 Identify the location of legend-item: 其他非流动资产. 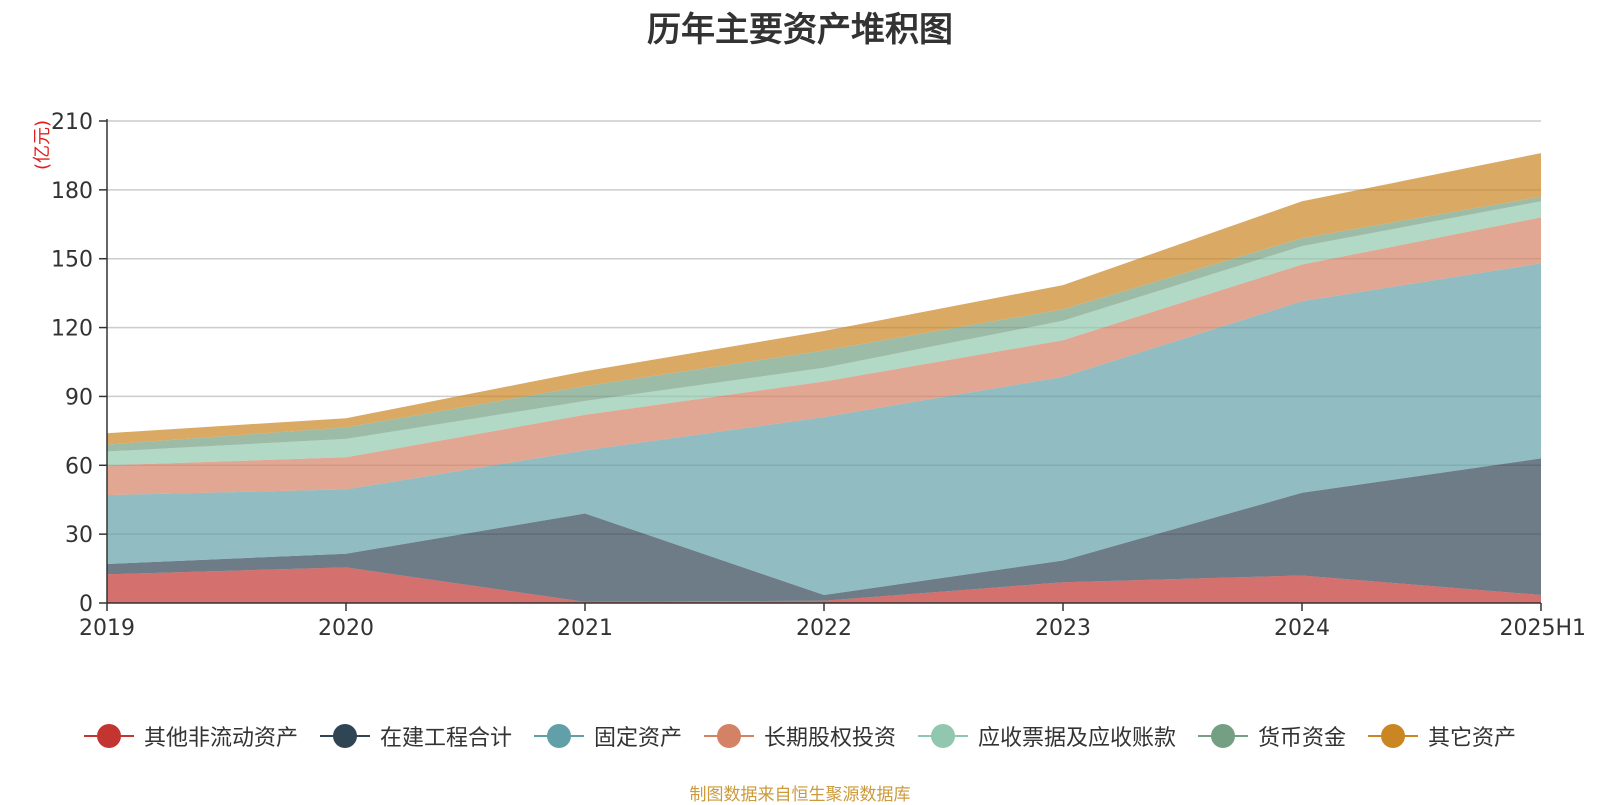
(190, 736).